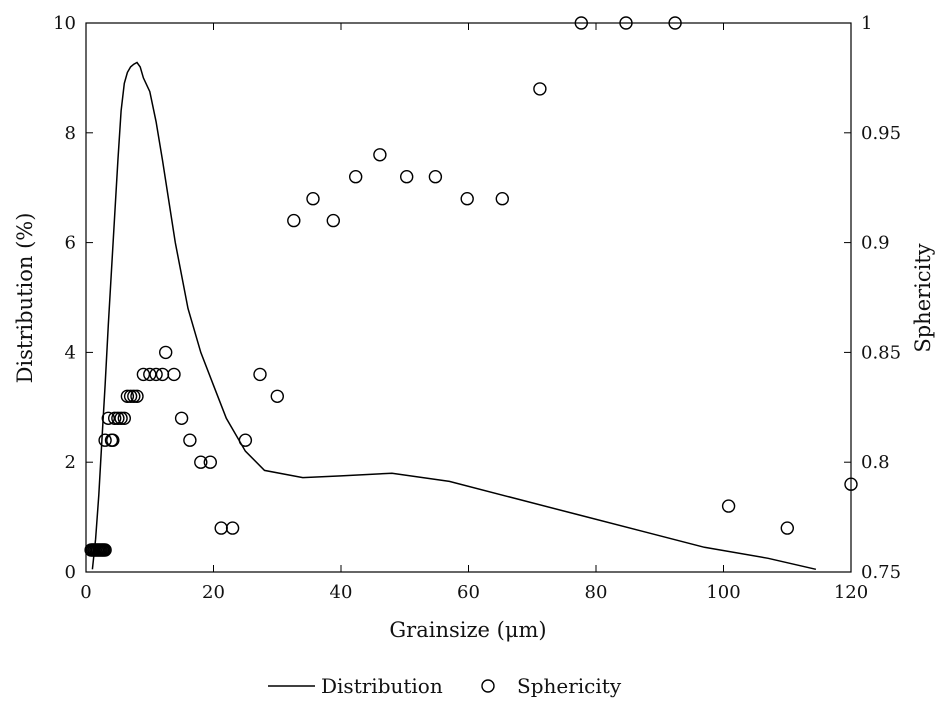 The width and height of the screenshot is (946, 702). What do you see at coordinates (73, 298) in the screenshot?
I see `y-axis-ticks: 0 2 4 6 8 10` at bounding box center [73, 298].